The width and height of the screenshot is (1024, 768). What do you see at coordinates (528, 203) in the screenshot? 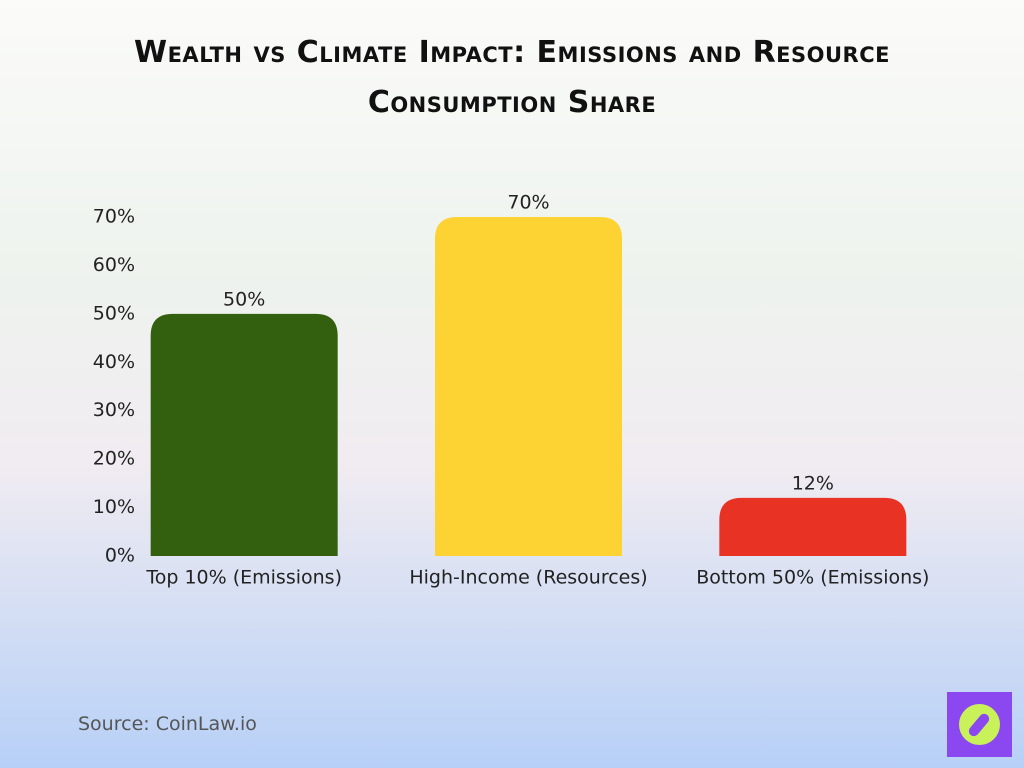
I see `value-label: 70%` at bounding box center [528, 203].